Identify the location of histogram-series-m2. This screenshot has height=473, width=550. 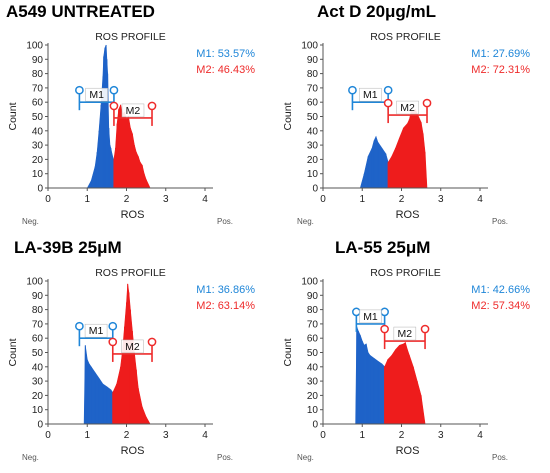
(405, 383).